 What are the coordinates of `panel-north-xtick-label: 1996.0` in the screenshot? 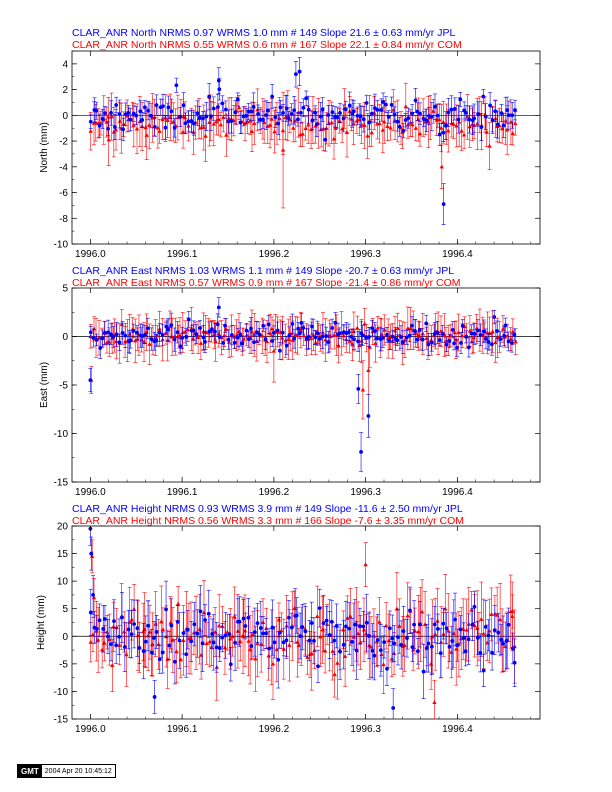 It's located at (90, 254).